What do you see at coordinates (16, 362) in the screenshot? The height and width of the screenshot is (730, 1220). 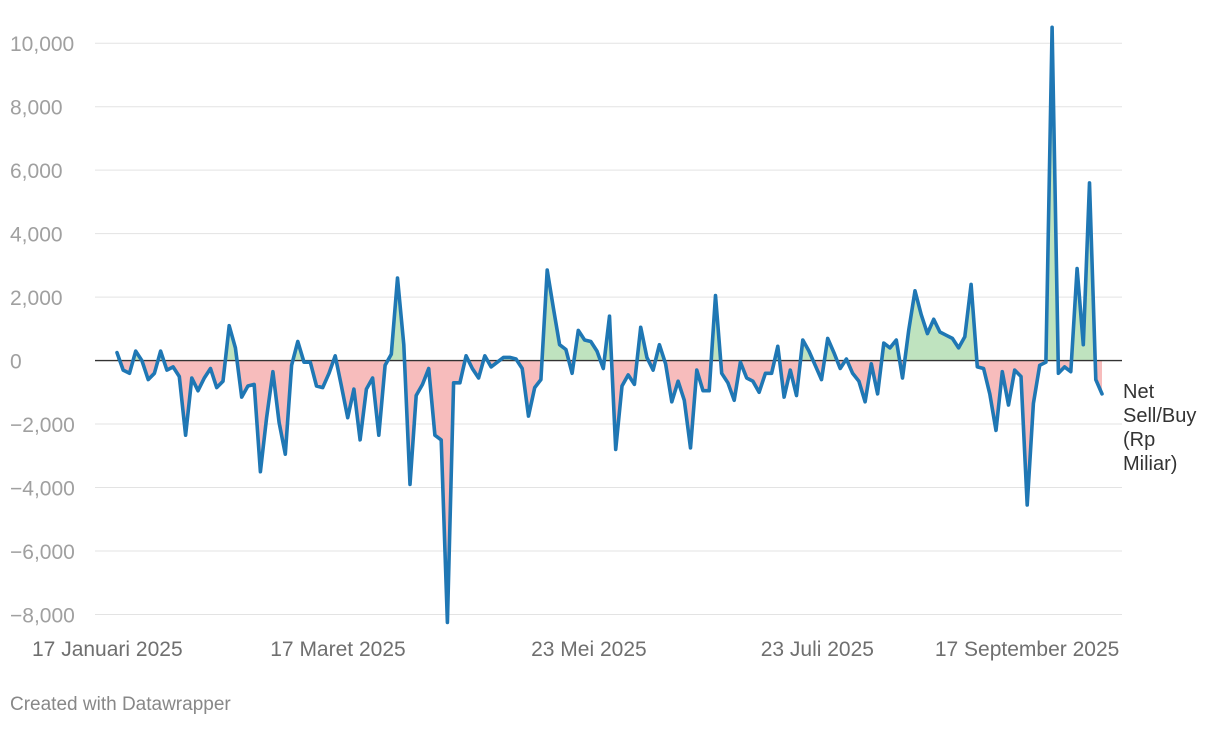 I see `y-tick-label: 0` at bounding box center [16, 362].